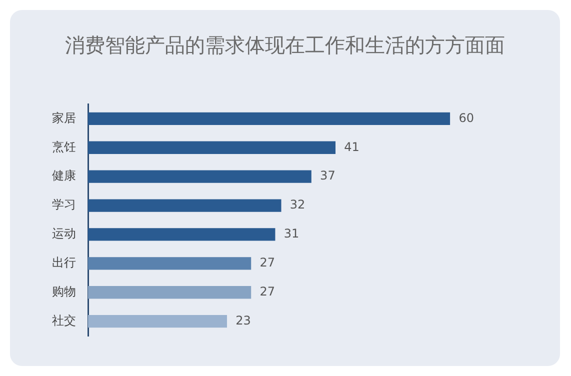  What do you see at coordinates (64, 233) in the screenshot?
I see `y-tick-label: 运动` at bounding box center [64, 233].